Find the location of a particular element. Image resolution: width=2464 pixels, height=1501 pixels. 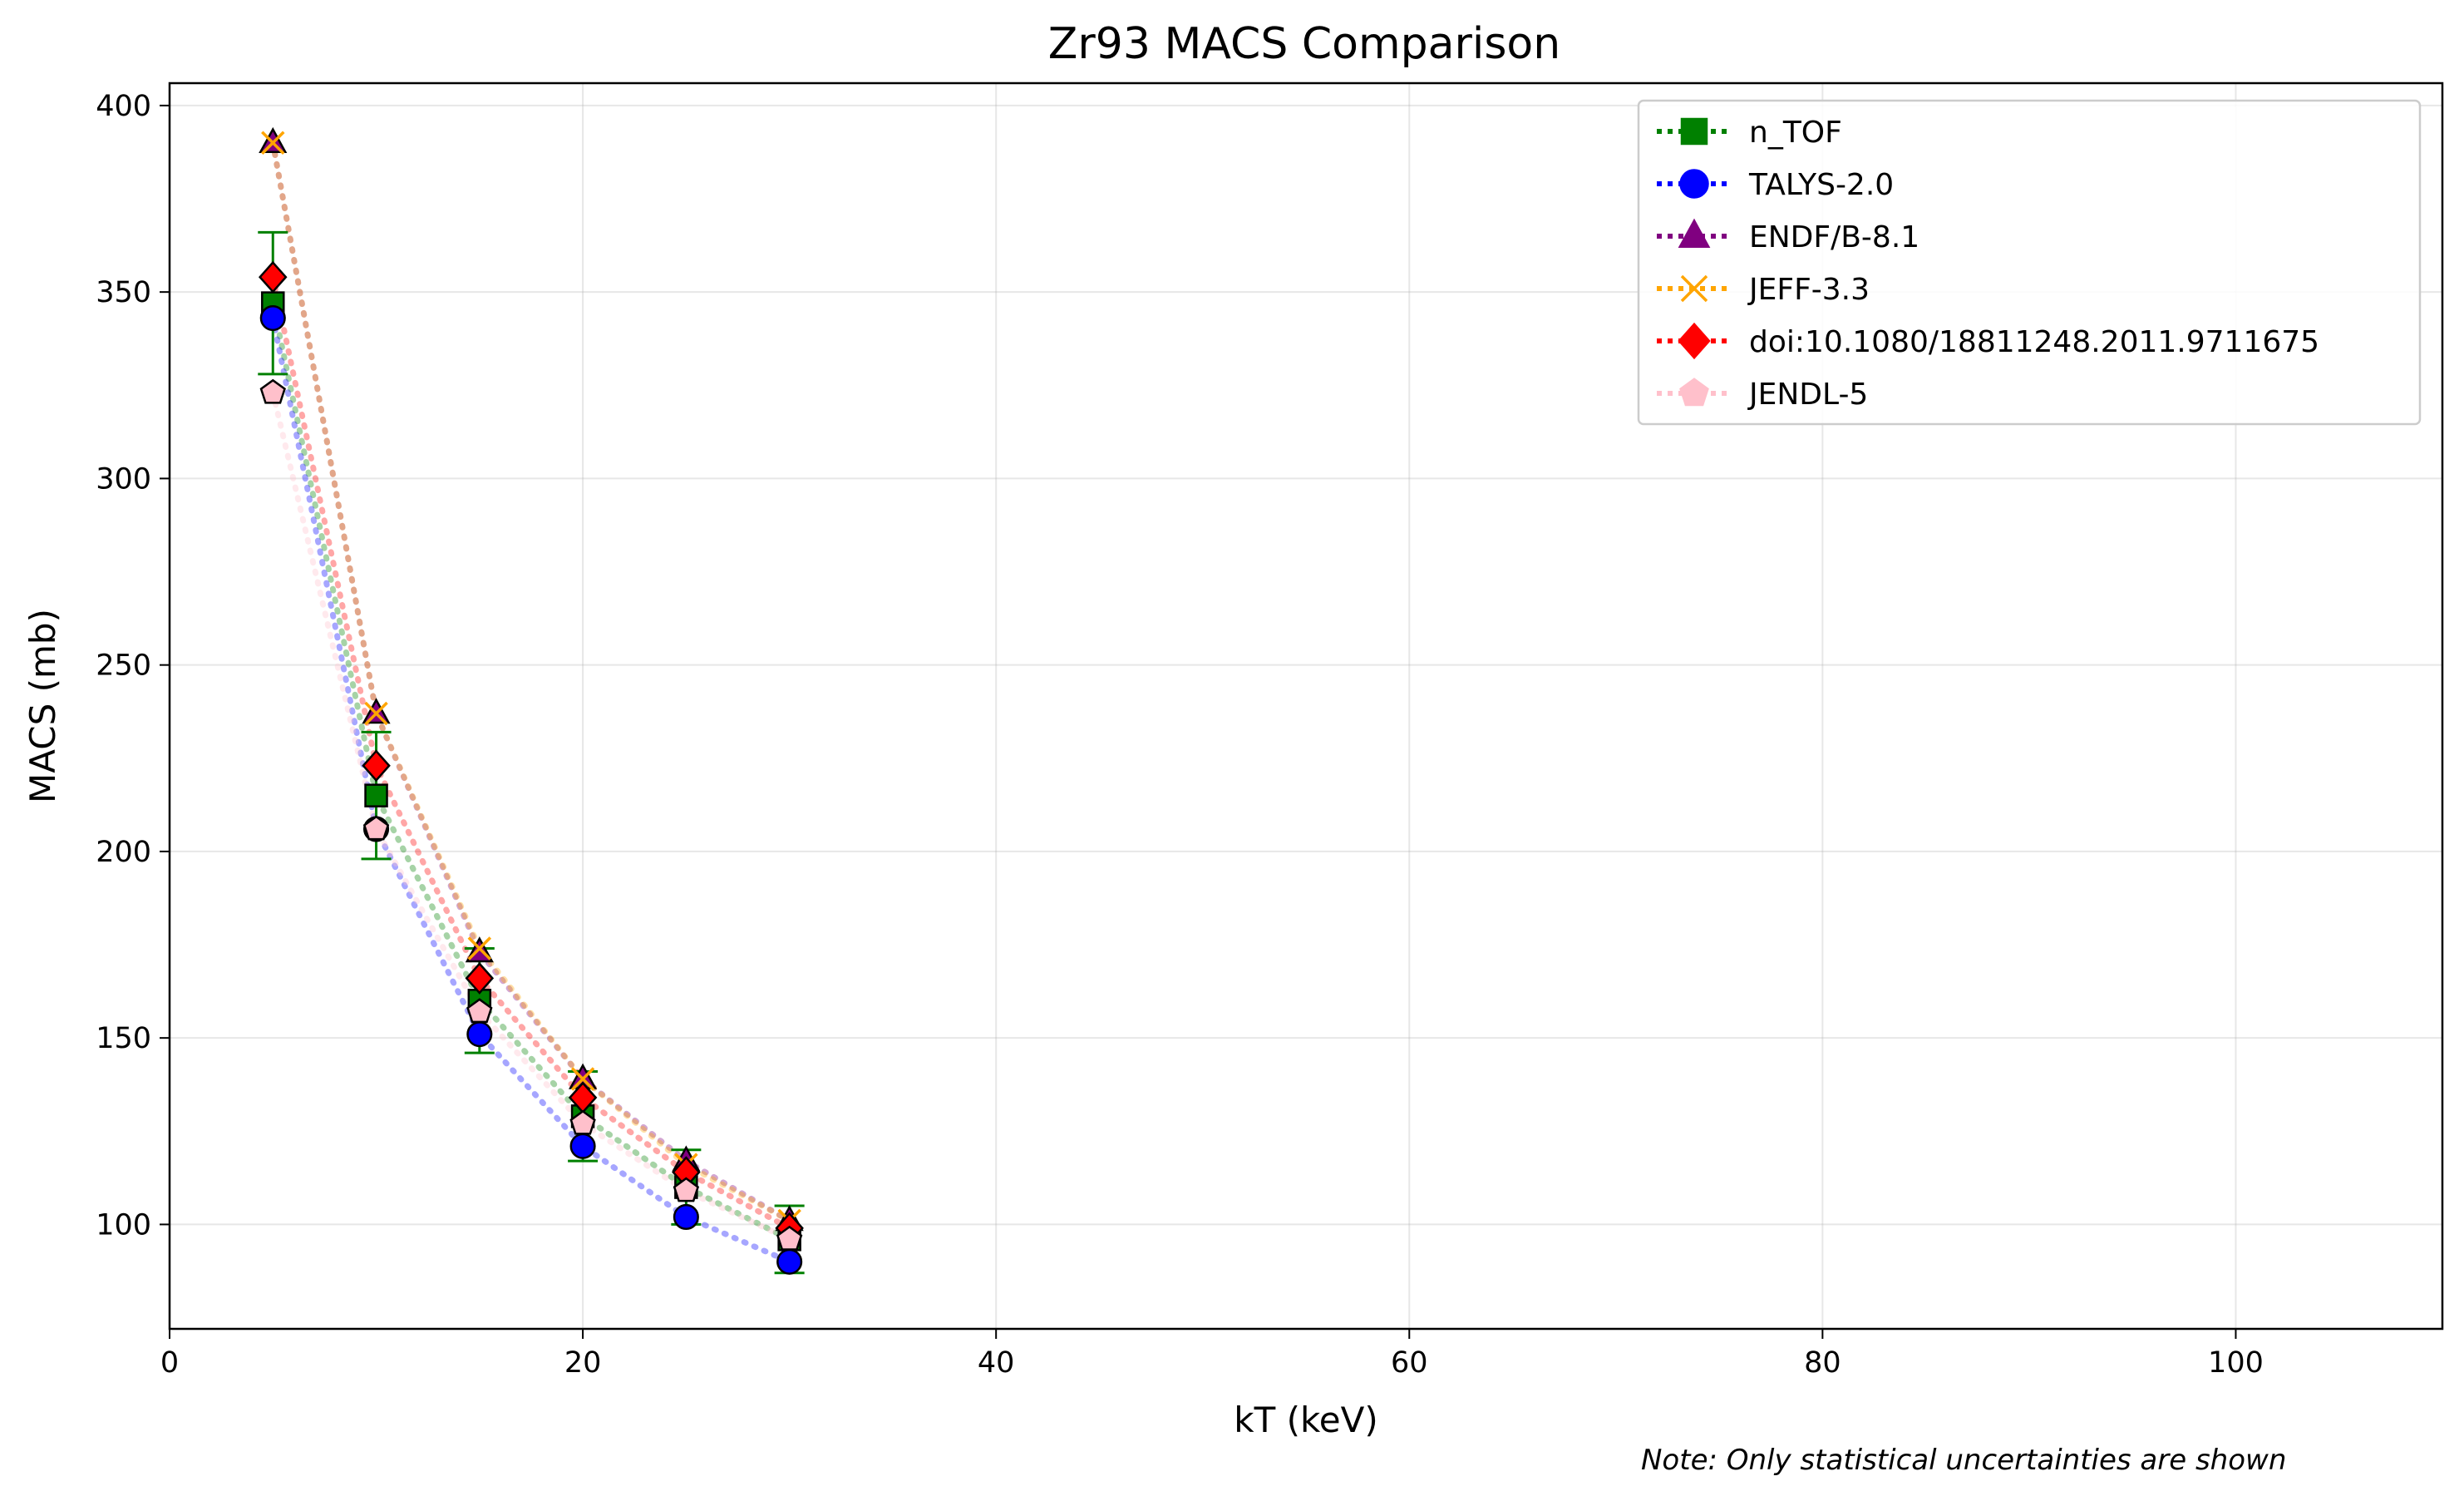

y-tick-label: 400 is located at coordinates (123, 106).